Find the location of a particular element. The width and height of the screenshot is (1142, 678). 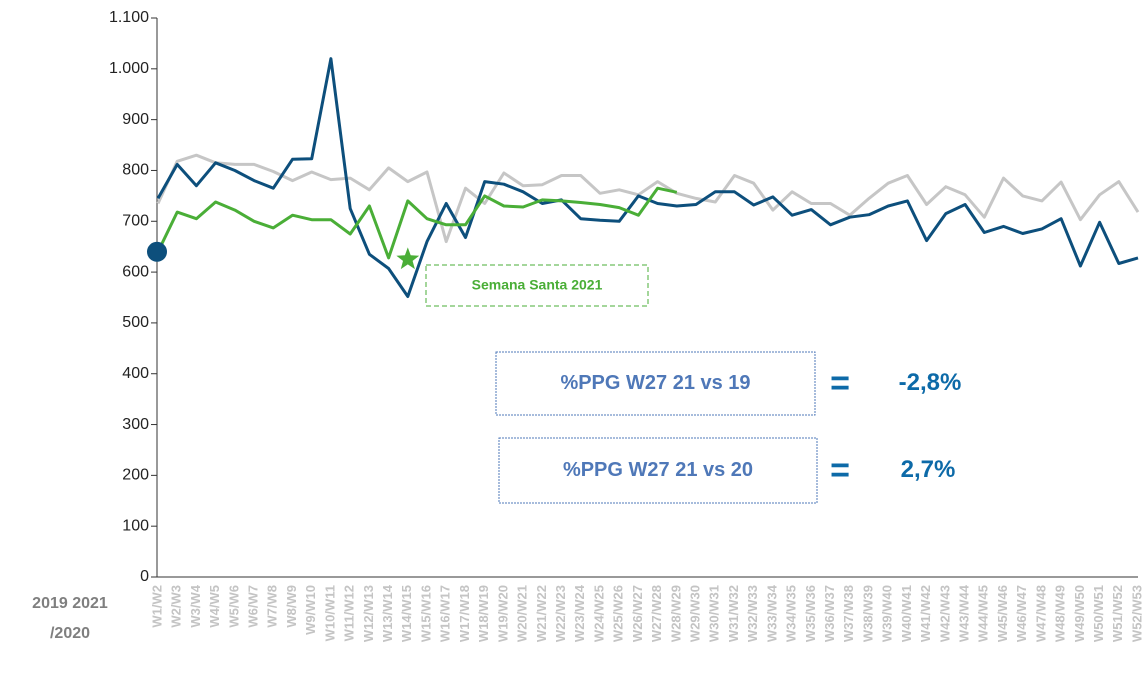

x-tick-label: W2/W3 is located at coordinates (176, 606).